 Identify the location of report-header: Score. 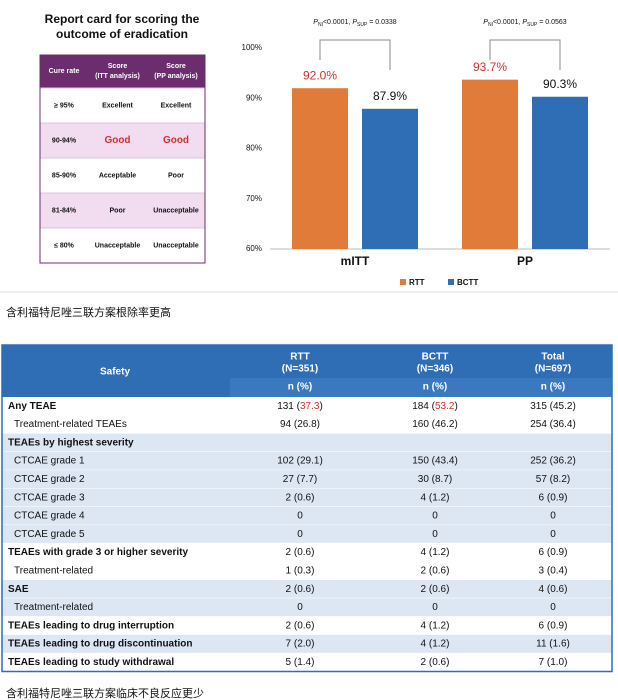
(176, 66).